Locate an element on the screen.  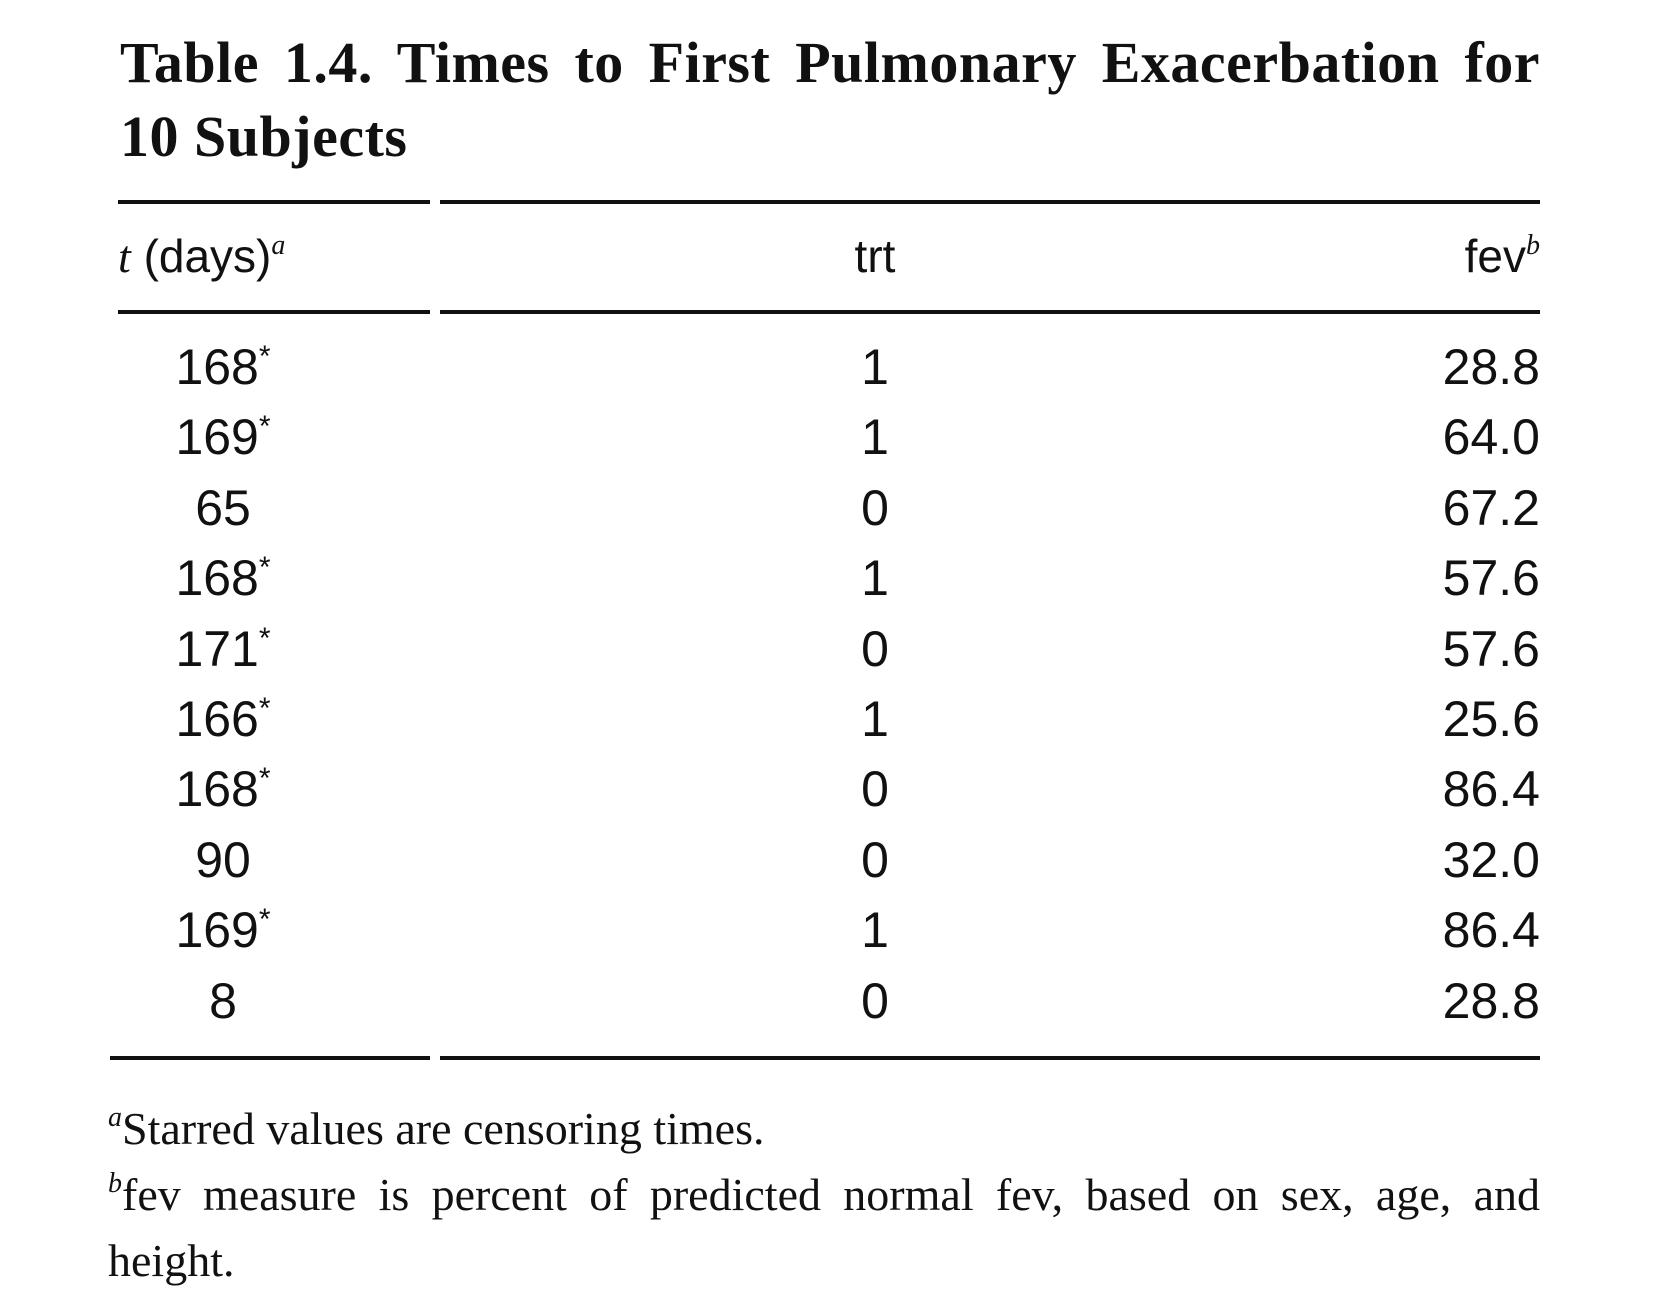
column-header-trt: trt is located at coordinates (875, 256).